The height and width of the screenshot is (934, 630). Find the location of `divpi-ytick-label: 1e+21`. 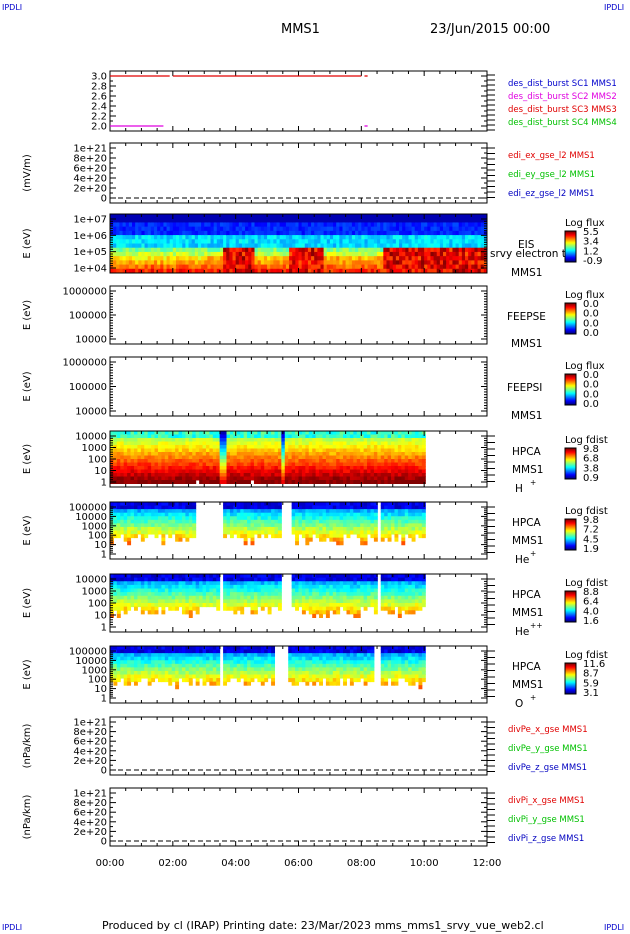

divpi-ytick-label: 1e+21 is located at coordinates (90, 794).